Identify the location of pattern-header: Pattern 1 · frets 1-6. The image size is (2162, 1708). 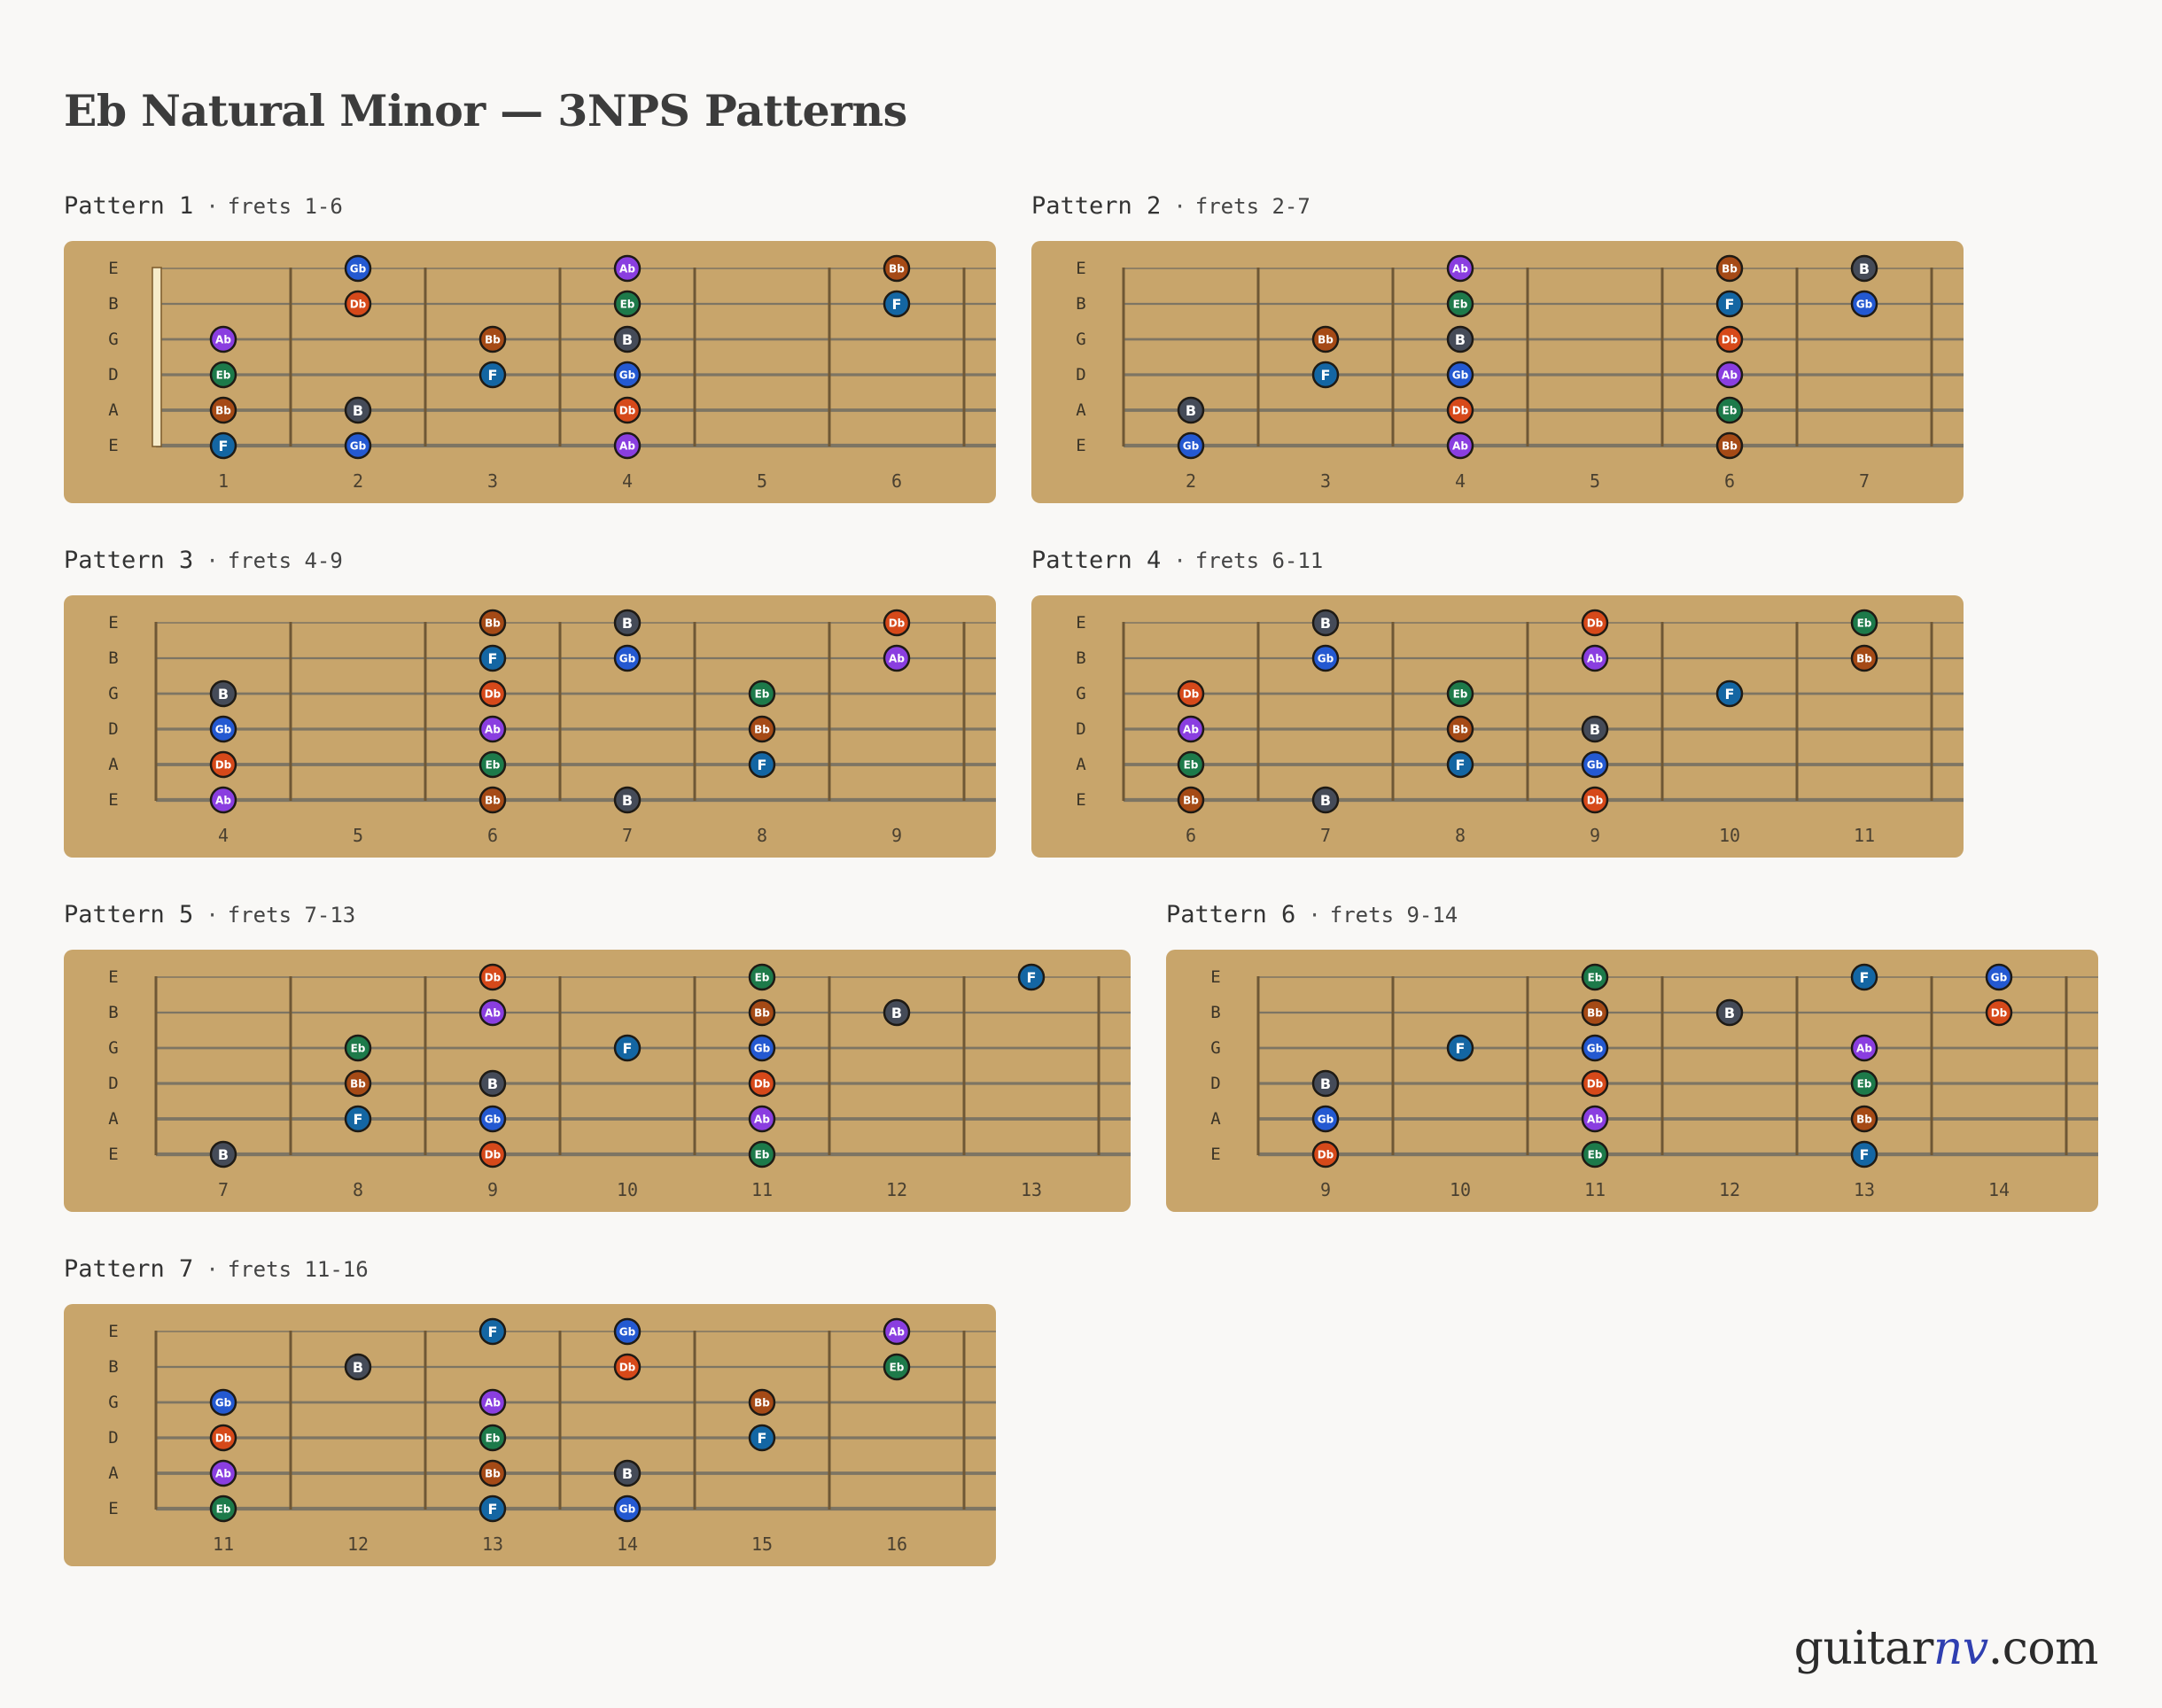
(203, 206).